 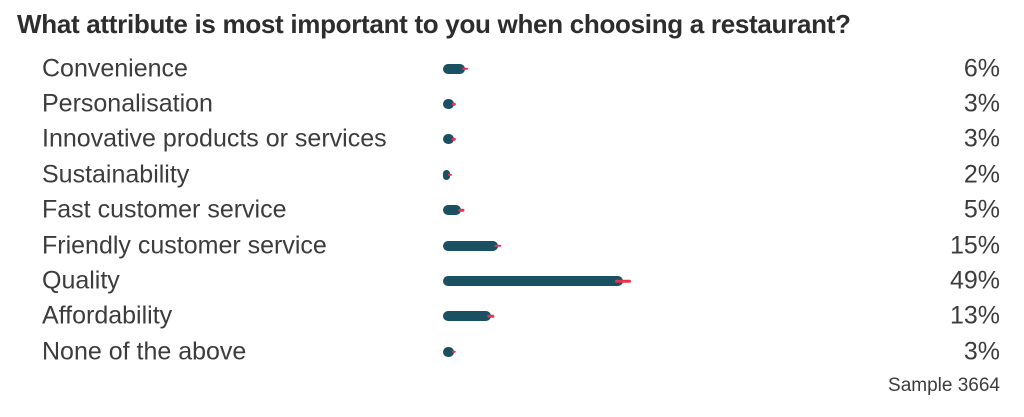 I want to click on chart-row: Personalisation 3%, so click(x=512, y=103).